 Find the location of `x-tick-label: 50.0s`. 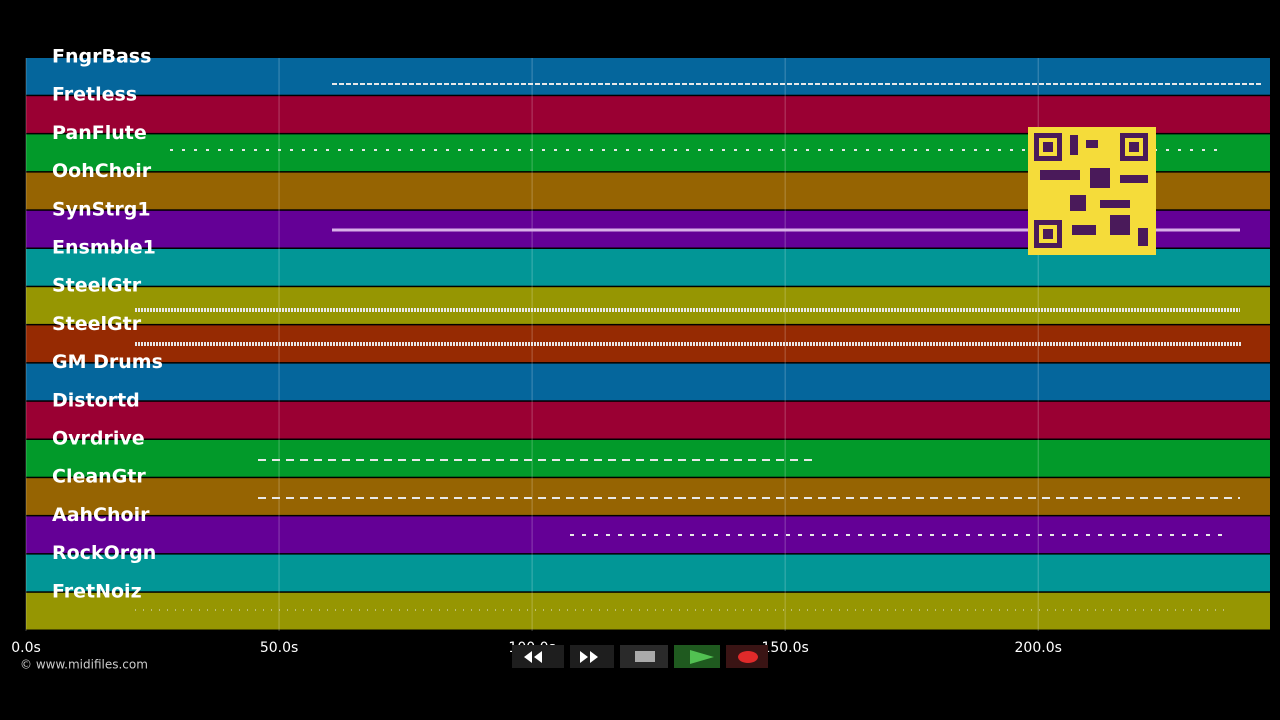

x-tick-label: 50.0s is located at coordinates (279, 648).